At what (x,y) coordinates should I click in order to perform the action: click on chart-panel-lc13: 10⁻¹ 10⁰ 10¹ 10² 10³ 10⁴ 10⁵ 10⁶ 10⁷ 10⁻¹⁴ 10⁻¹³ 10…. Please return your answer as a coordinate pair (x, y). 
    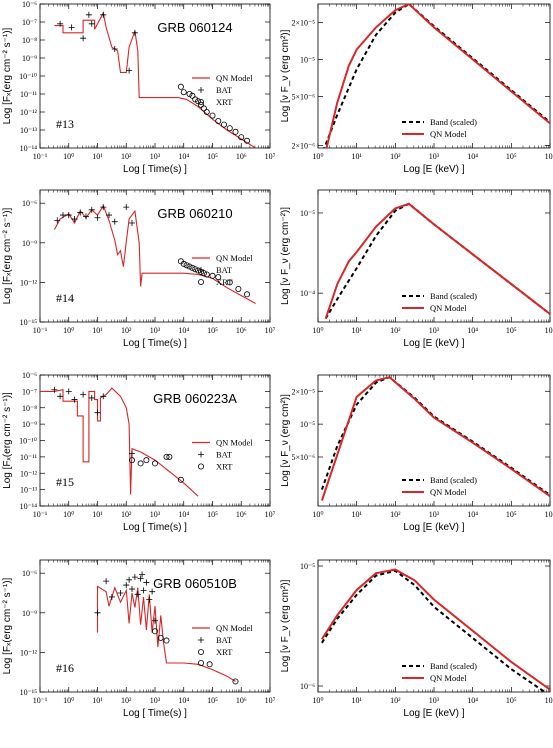
    Looking at the image, I should click on (139, 87).